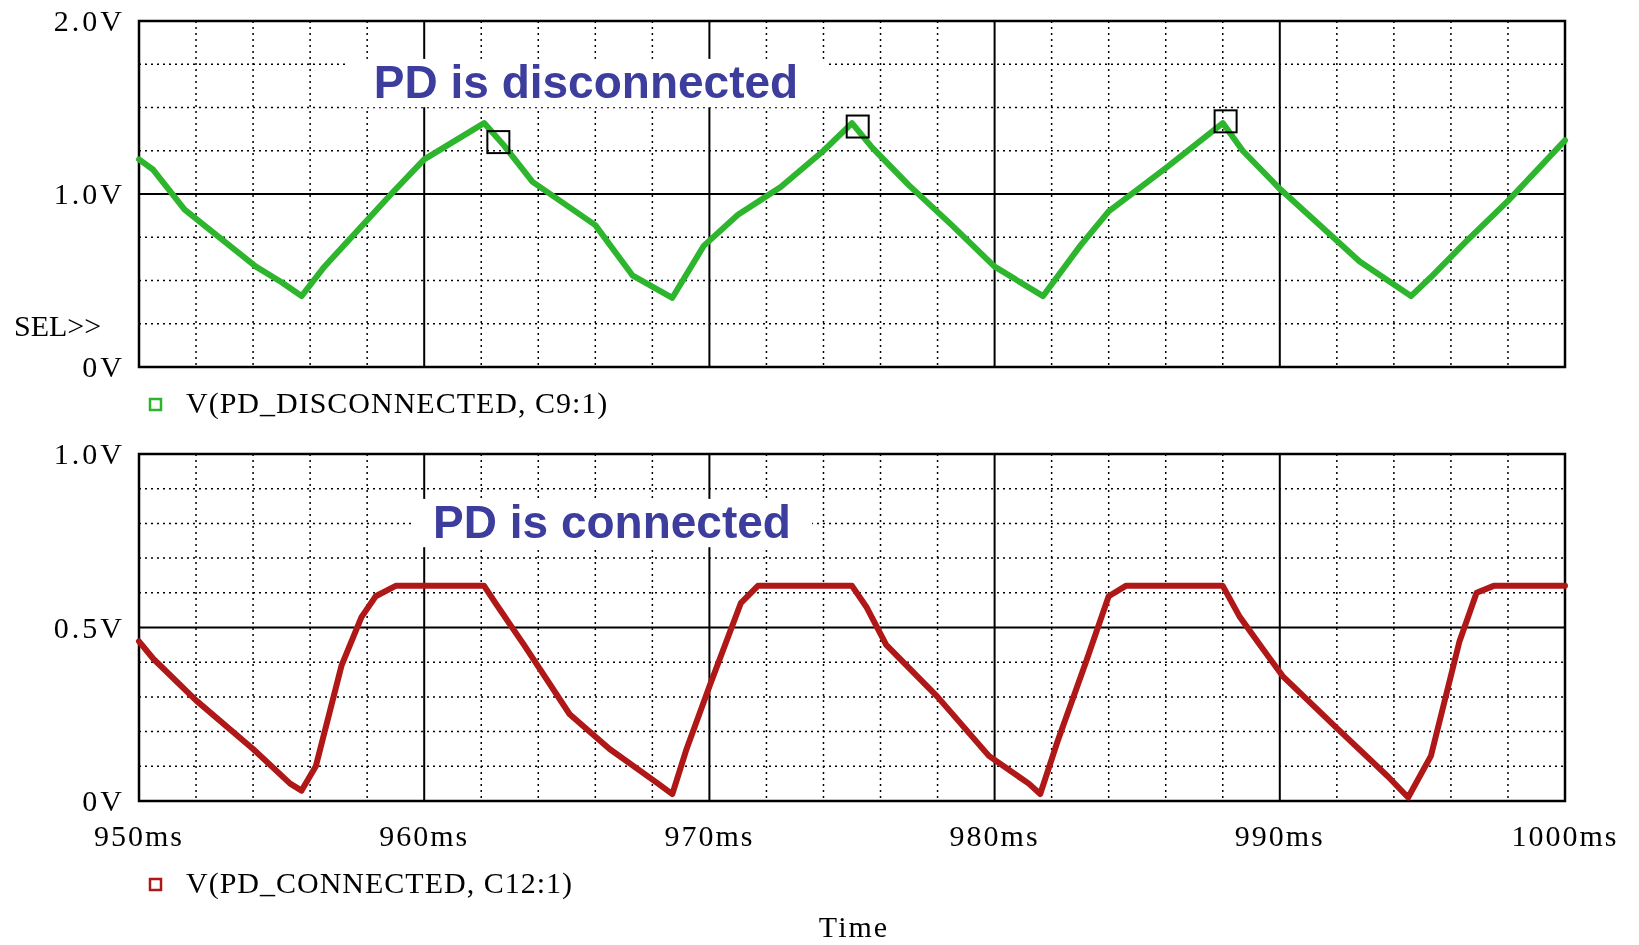 The image size is (1639, 945). What do you see at coordinates (424, 835) in the screenshot?
I see `x-tick-label: 960ms` at bounding box center [424, 835].